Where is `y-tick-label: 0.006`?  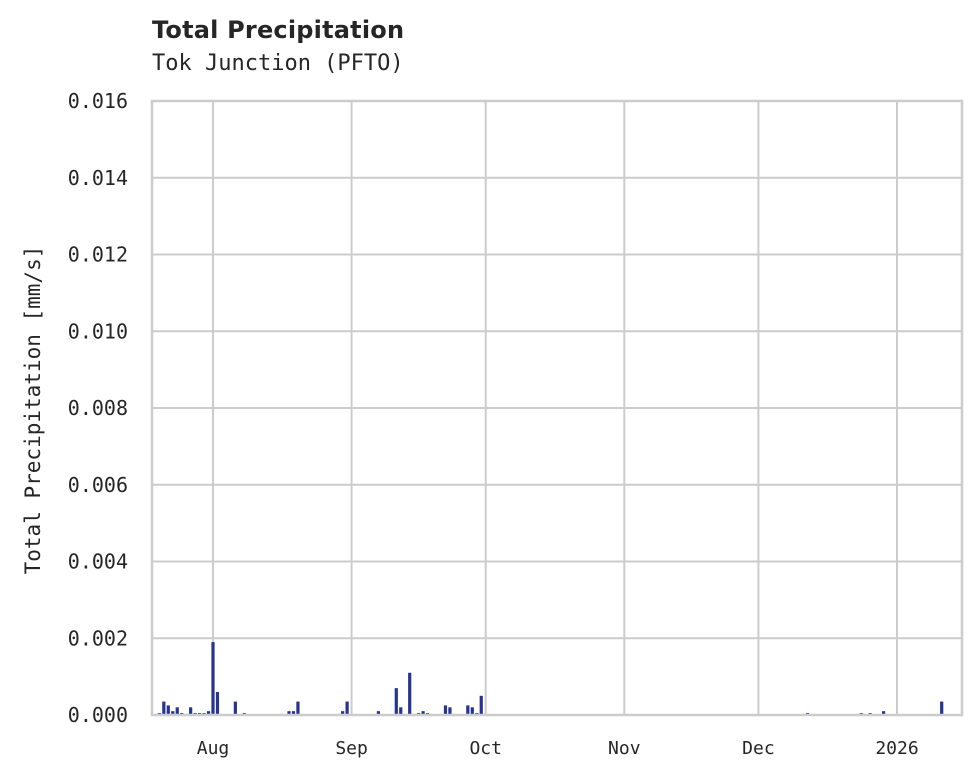
y-tick-label: 0.006 is located at coordinates (98, 485).